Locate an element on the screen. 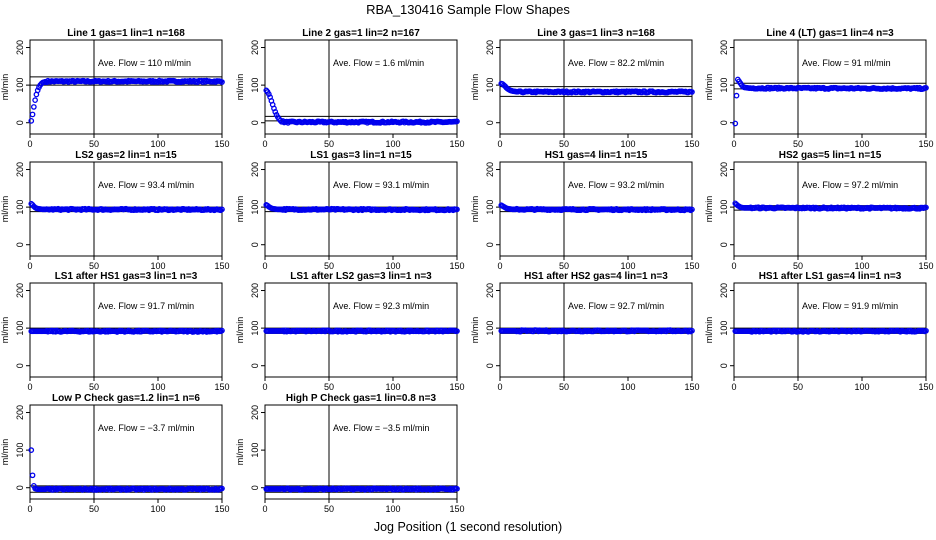  average-flow-annotation: Ave. Flow = 82.2 ml/min is located at coordinates (616, 63).